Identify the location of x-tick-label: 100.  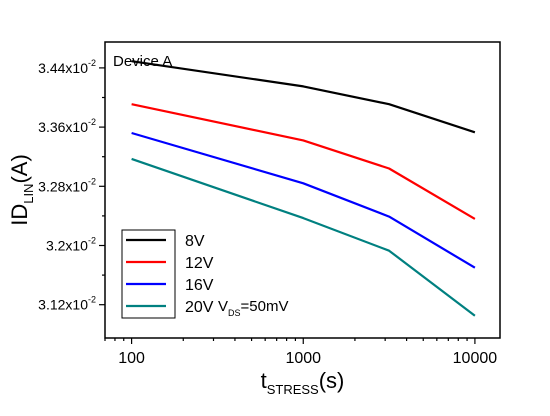
(131, 358).